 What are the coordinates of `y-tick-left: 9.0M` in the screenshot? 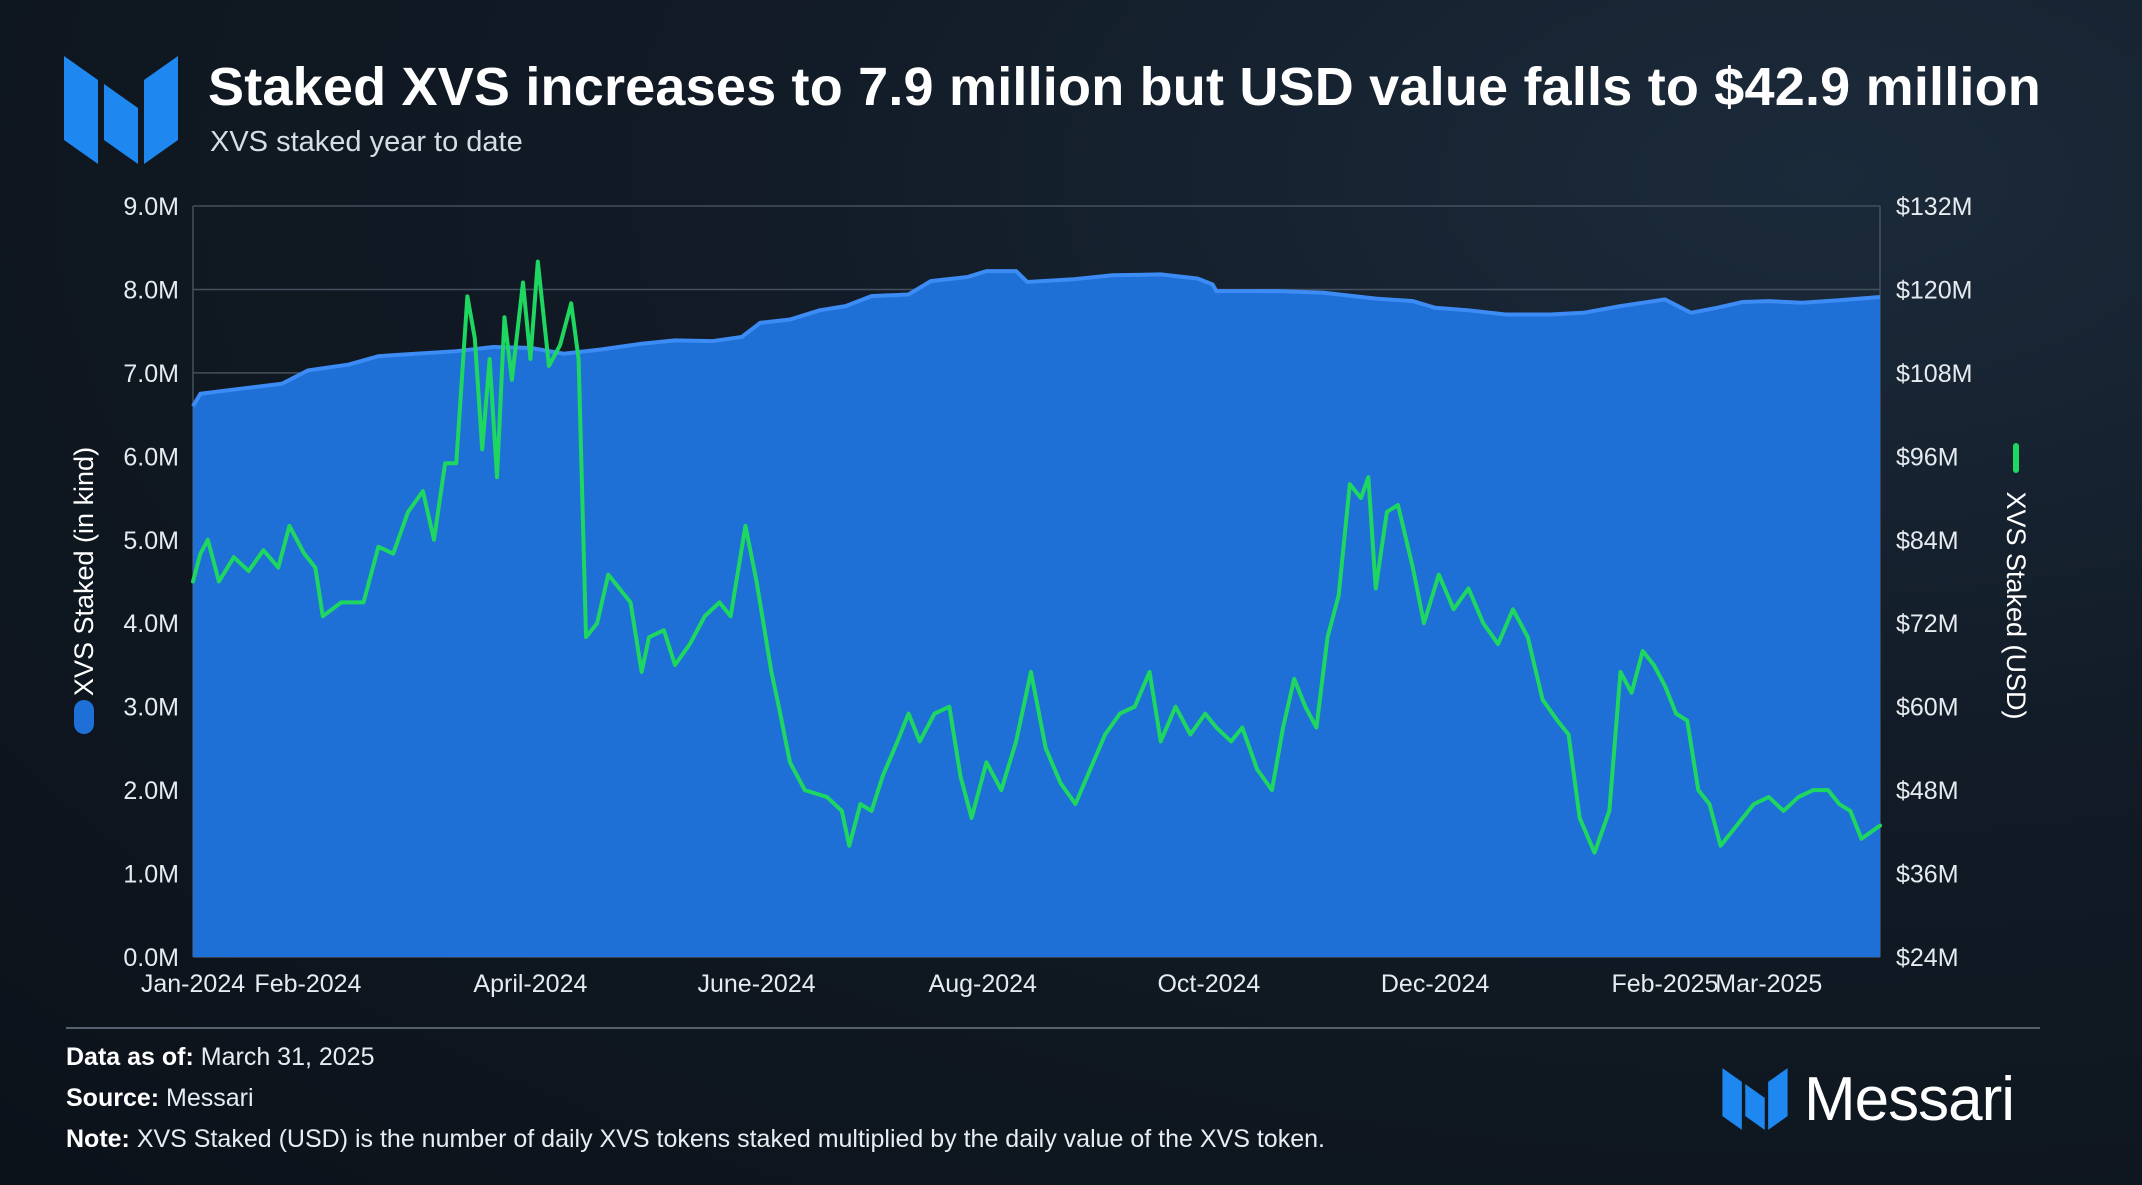 It's located at (151, 207).